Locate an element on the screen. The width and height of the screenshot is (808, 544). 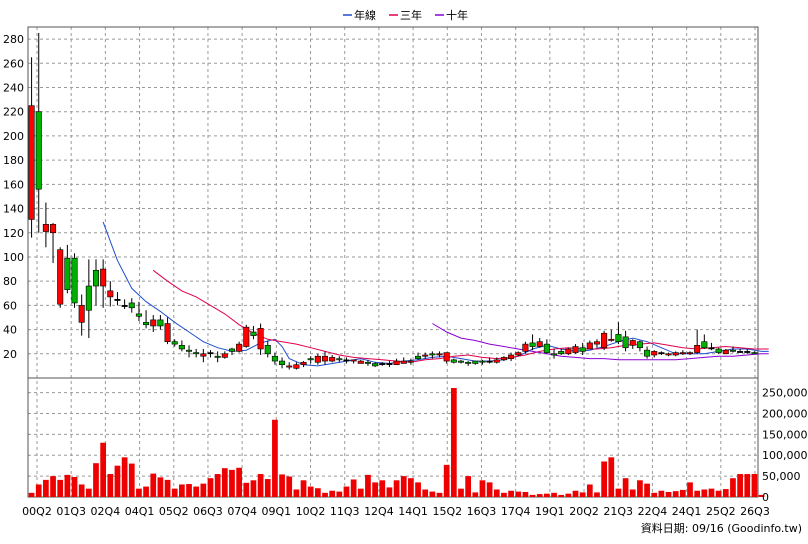
x-tick-label-16: 20Q2 is located at coordinates (584, 511).